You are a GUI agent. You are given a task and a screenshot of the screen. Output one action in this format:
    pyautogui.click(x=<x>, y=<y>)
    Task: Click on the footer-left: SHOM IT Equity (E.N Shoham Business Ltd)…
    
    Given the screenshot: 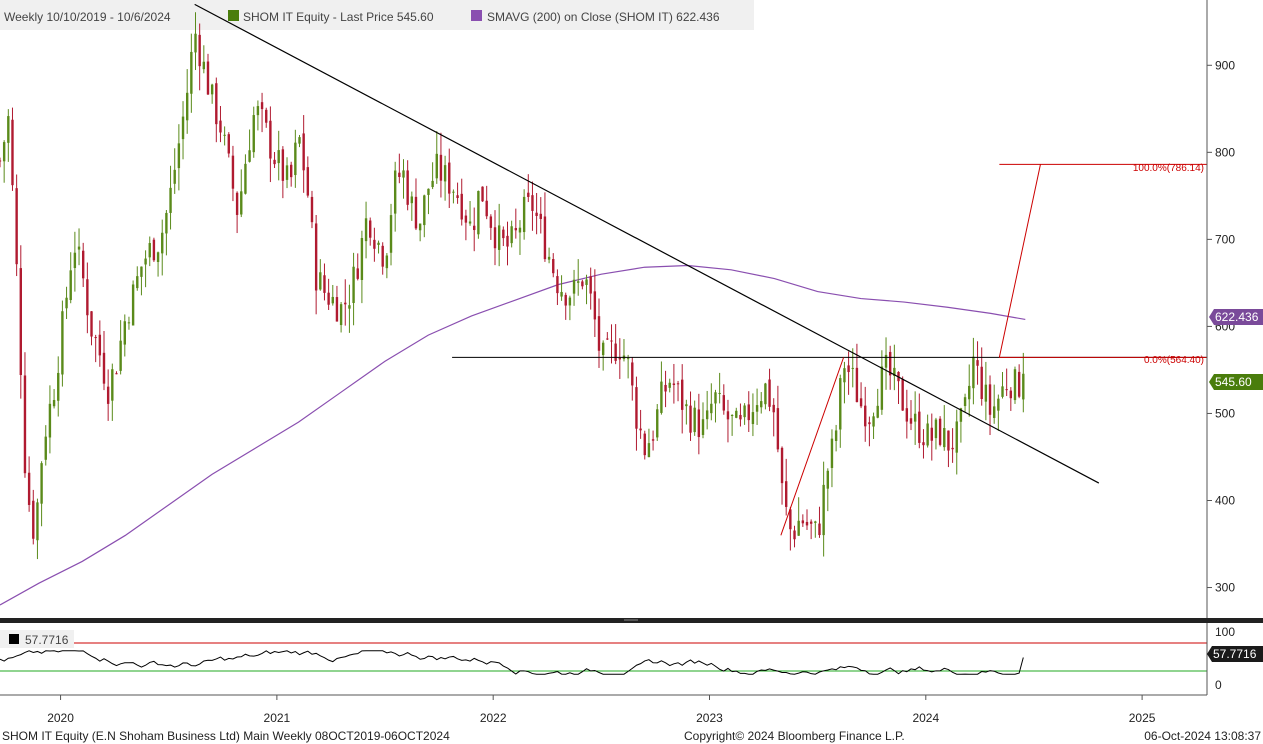 What is the action you would take?
    pyautogui.click(x=226, y=736)
    